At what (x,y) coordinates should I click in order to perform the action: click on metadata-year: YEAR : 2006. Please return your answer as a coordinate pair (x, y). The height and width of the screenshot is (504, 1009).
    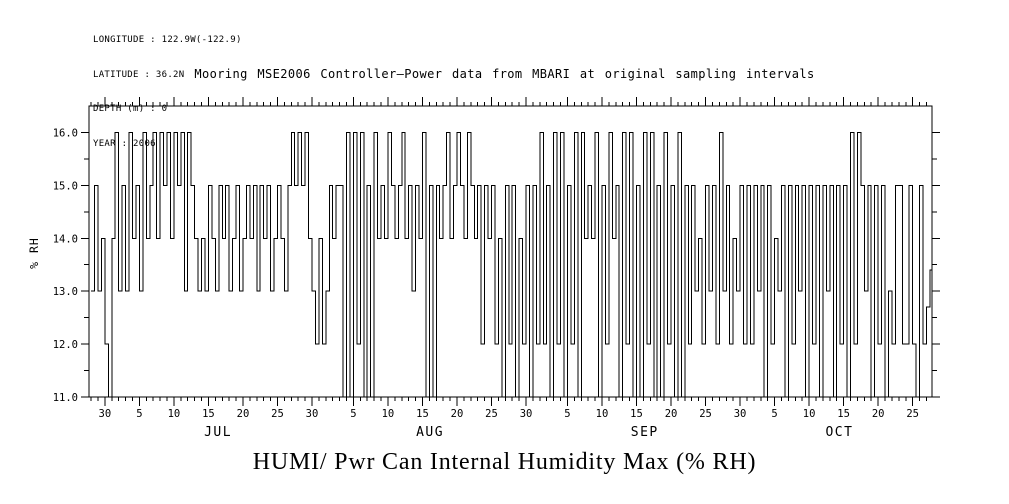
    Looking at the image, I should click on (124, 143).